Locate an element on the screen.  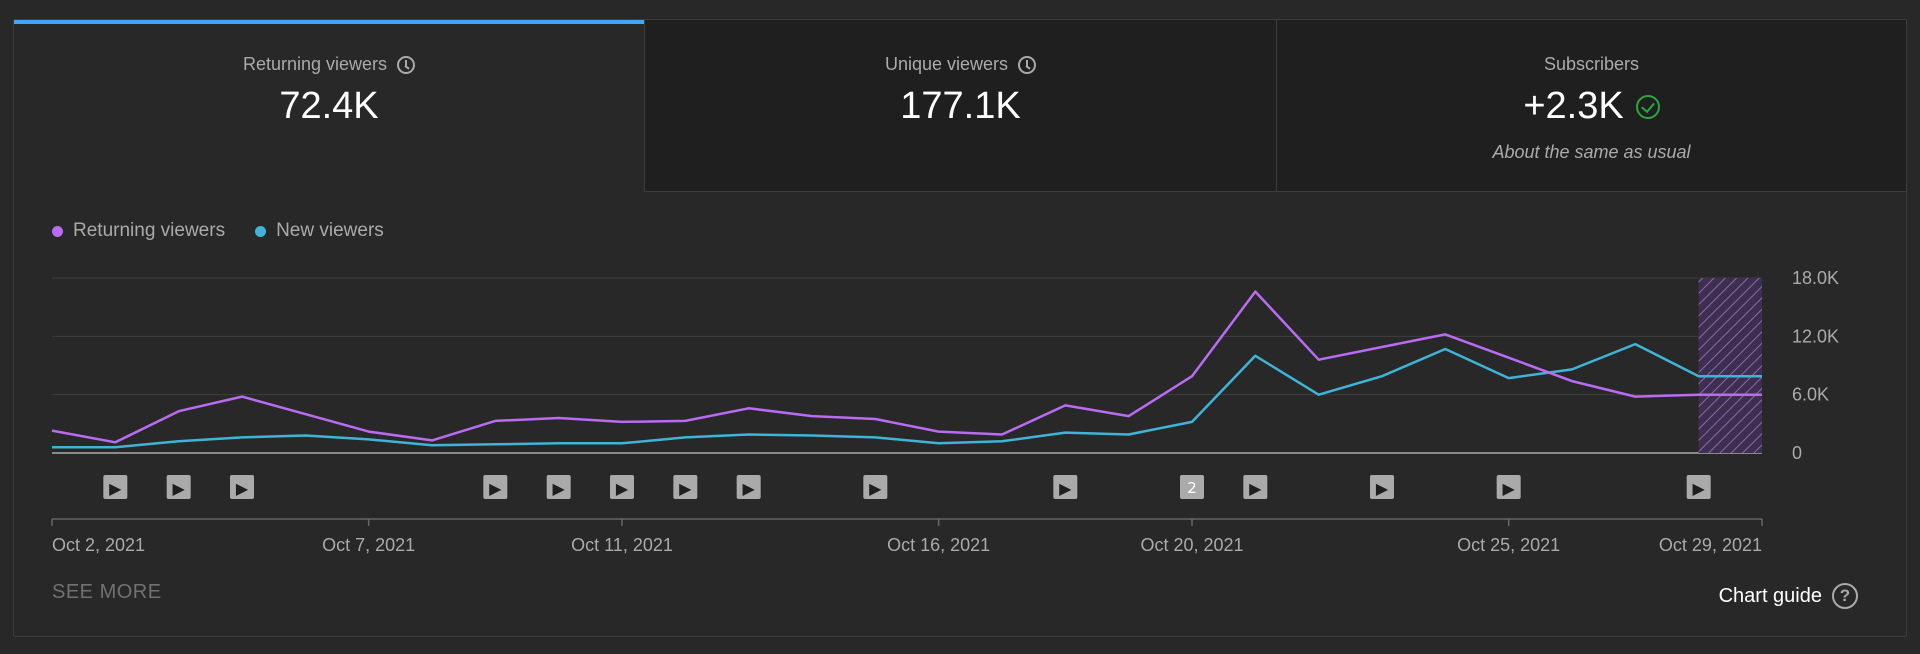
tab-title: Unique viewers is located at coordinates (960, 64).